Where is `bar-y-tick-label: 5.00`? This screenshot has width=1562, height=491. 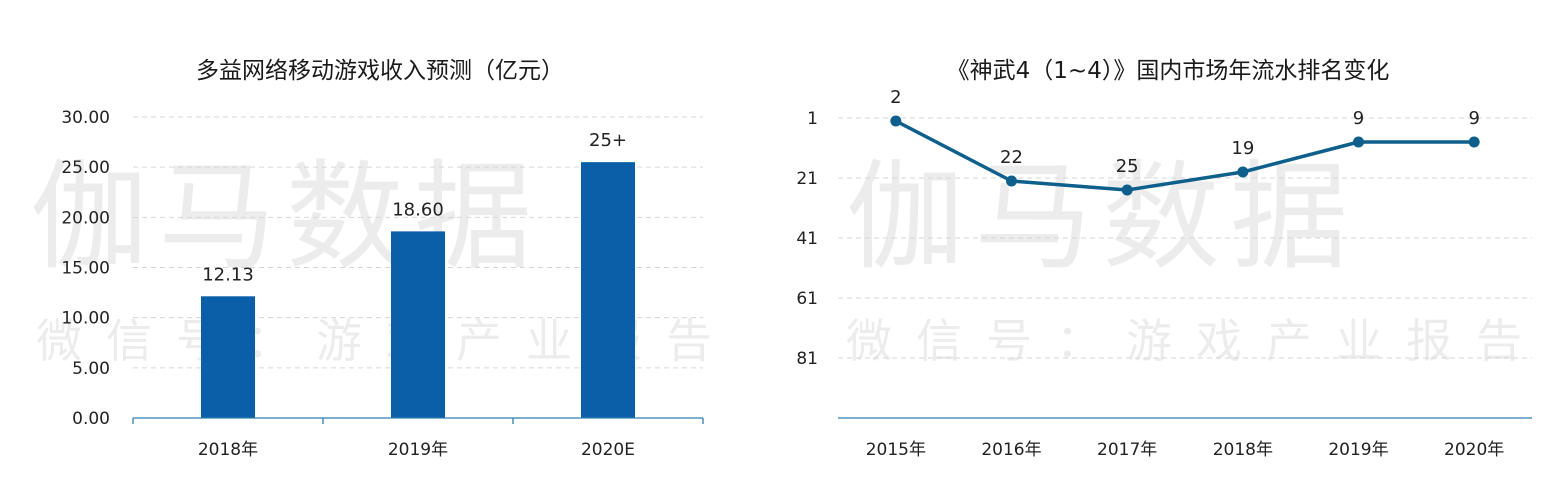
bar-y-tick-label: 5.00 is located at coordinates (91, 369).